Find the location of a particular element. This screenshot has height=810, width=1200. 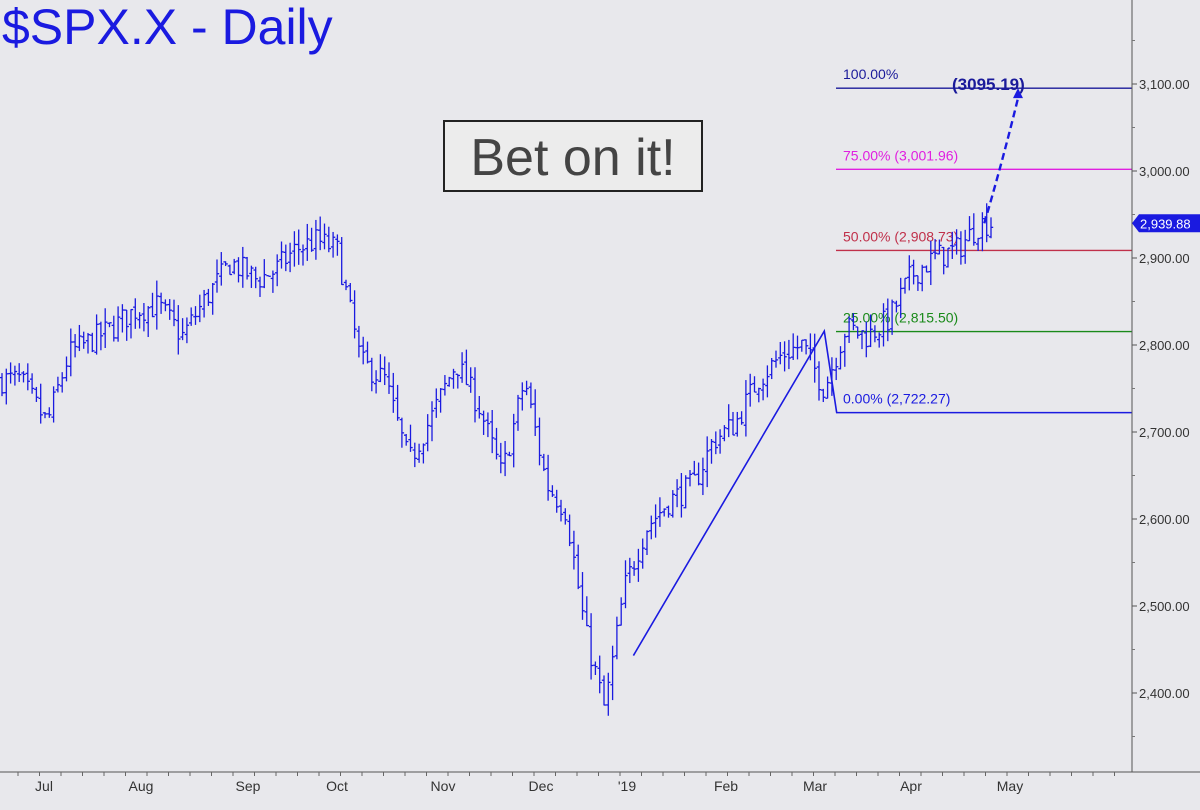

x-tick-label: '19 is located at coordinates (627, 786).